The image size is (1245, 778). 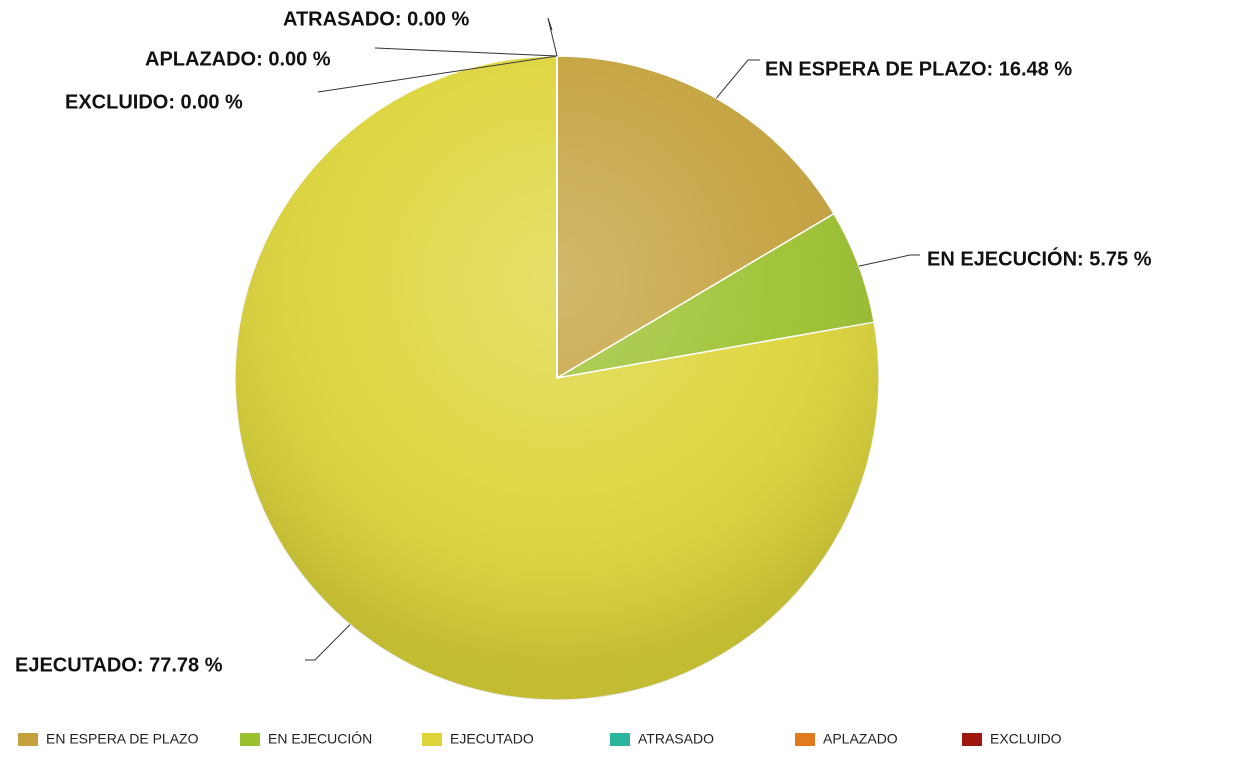 I want to click on legend-label: EXCLUIDO, so click(x=1026, y=739).